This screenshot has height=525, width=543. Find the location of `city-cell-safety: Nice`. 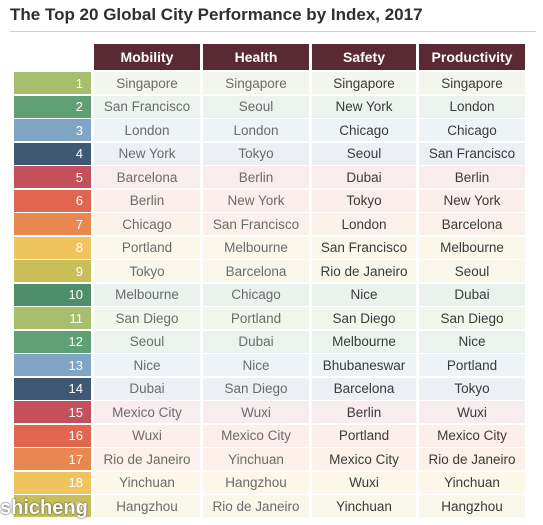

city-cell-safety: Nice is located at coordinates (364, 294).